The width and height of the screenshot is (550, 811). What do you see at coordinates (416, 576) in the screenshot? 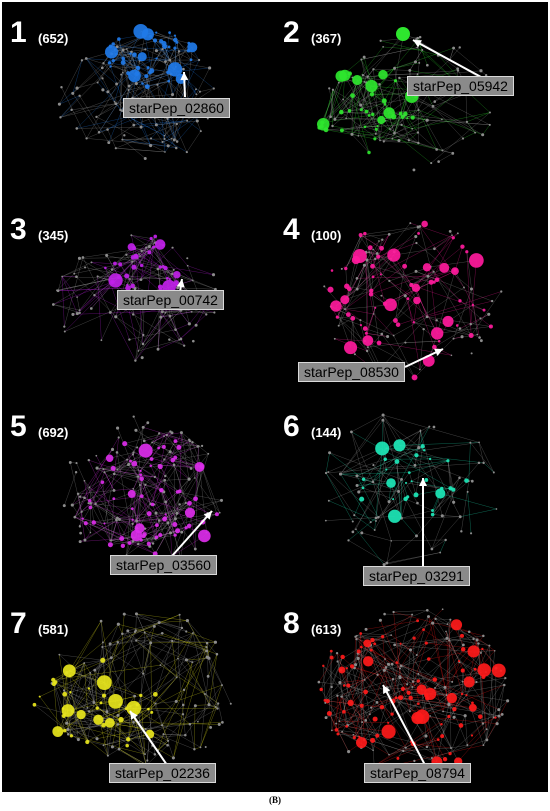
I see `node-label: starPep_03291` at bounding box center [416, 576].